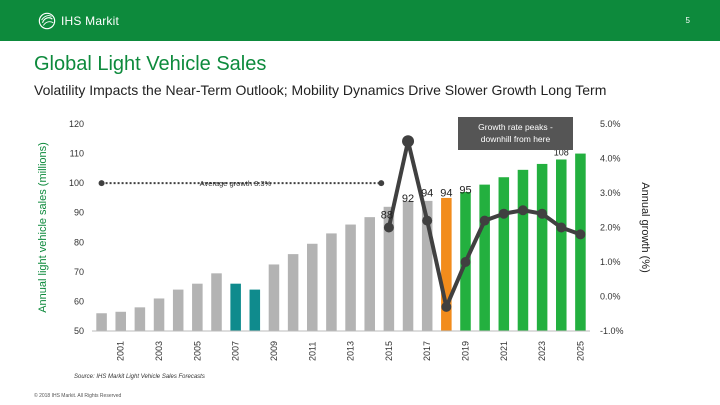  Describe the element at coordinates (427, 265) in the screenshot. I see `bar-2017` at that location.